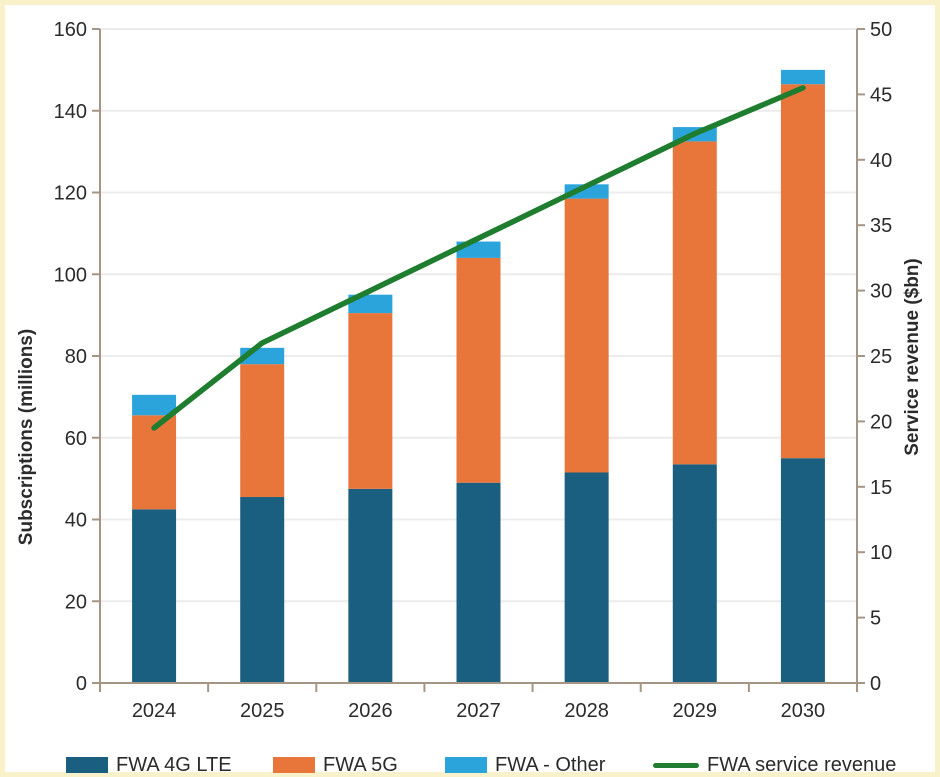  What do you see at coordinates (370, 401) in the screenshot?
I see `bar-segment-fwa-5g-2026` at bounding box center [370, 401].